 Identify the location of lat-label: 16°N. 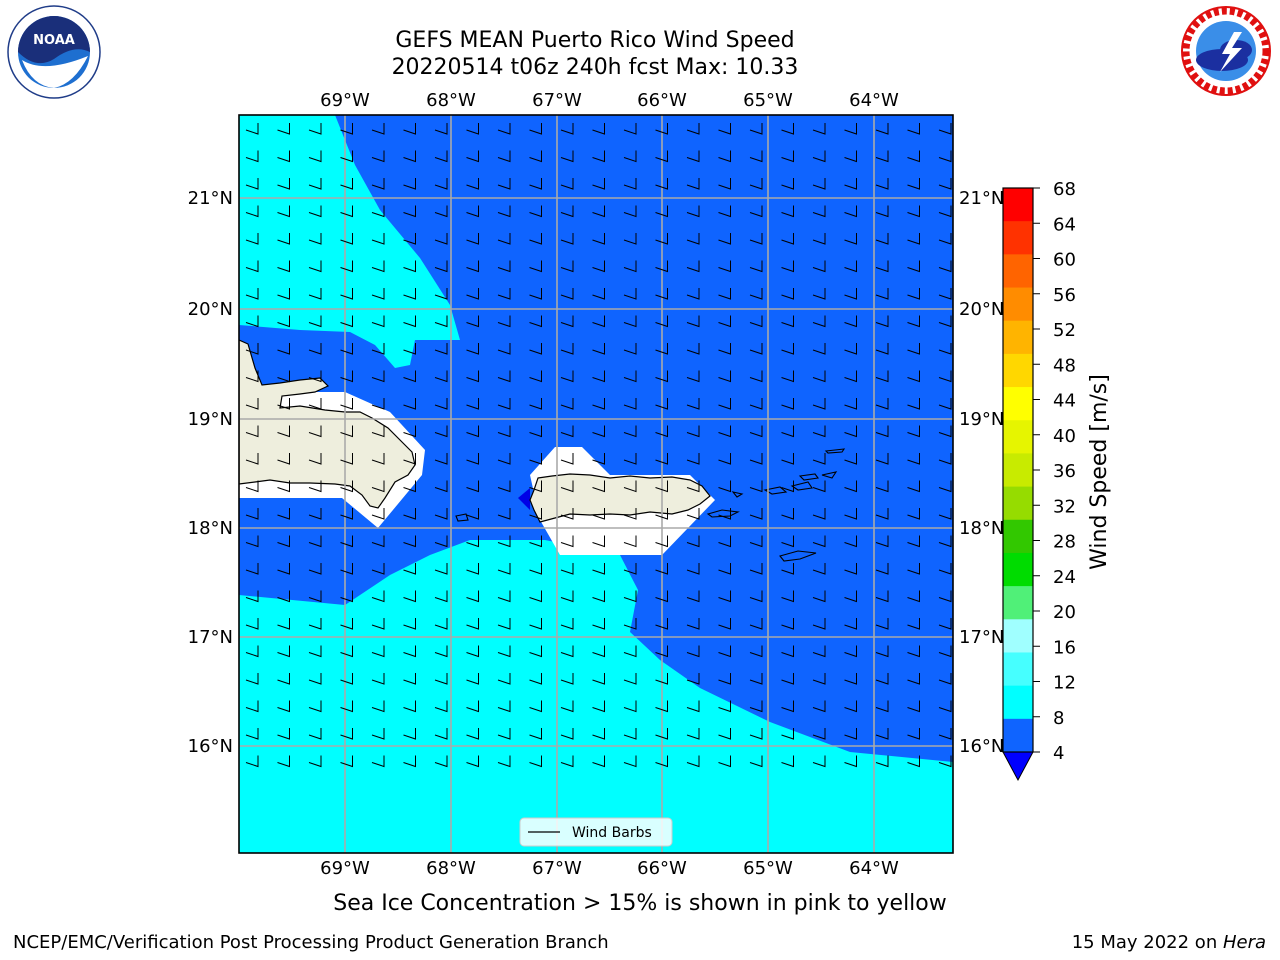
(981, 746).